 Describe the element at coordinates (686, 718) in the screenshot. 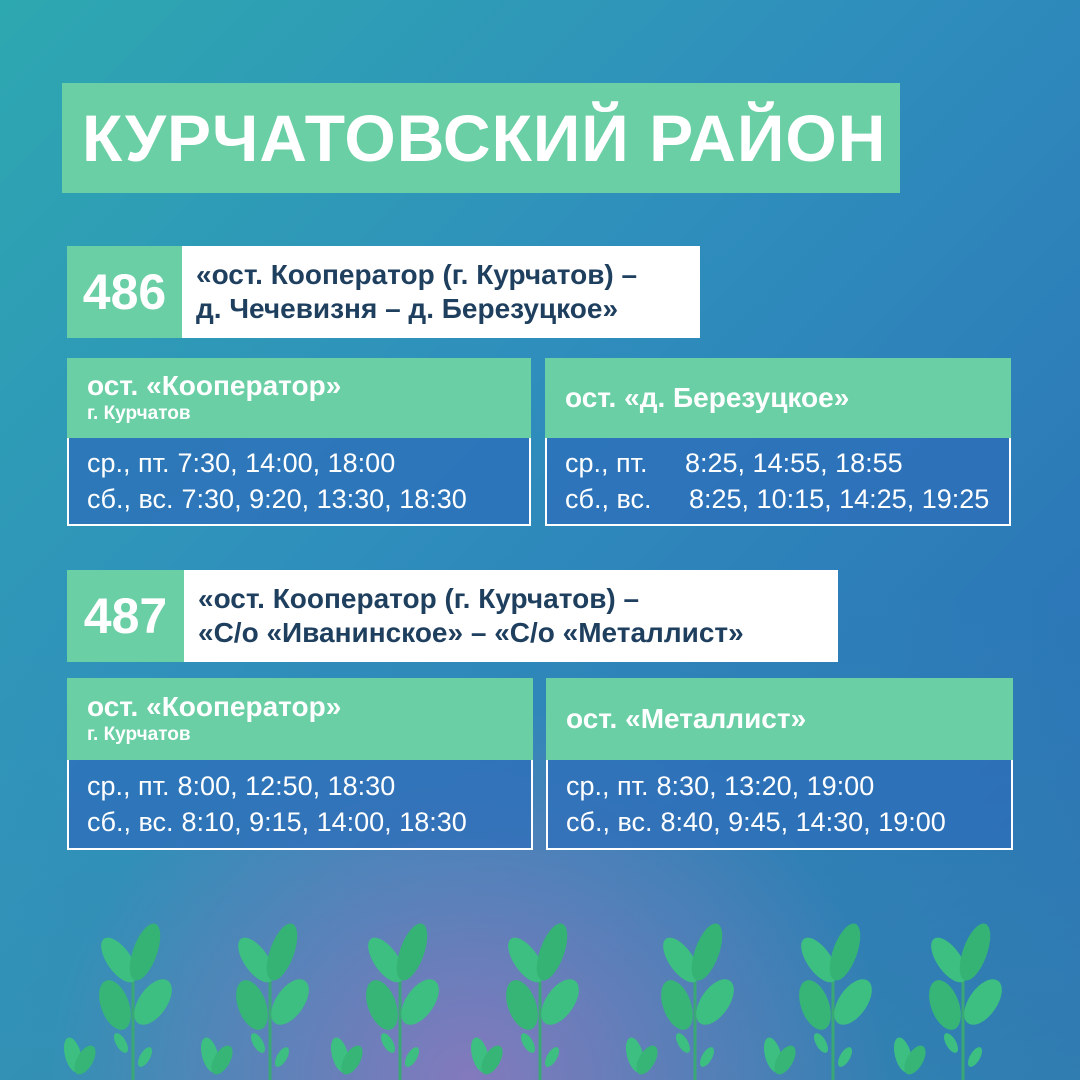

I see `stop-name: ост. «Металлист»` at that location.